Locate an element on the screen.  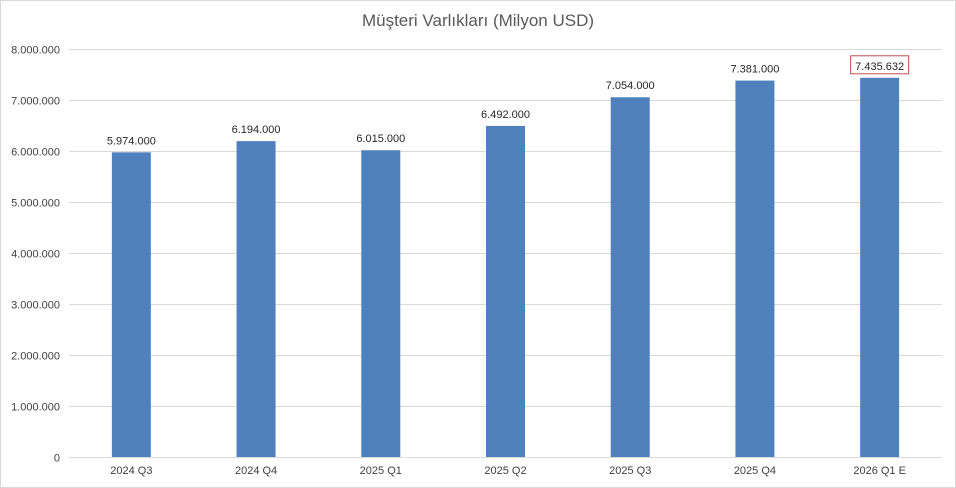
chart-title: Müşteri Varlıkları (Milyon USD) is located at coordinates (478, 20).